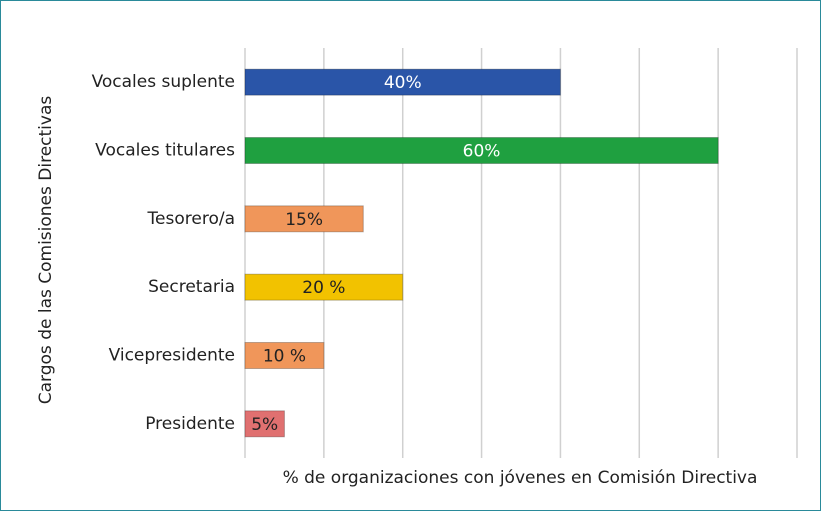 The height and width of the screenshot is (511, 821). Describe the element at coordinates (191, 219) in the screenshot. I see `y-tick-label: Tesorero/a` at that location.